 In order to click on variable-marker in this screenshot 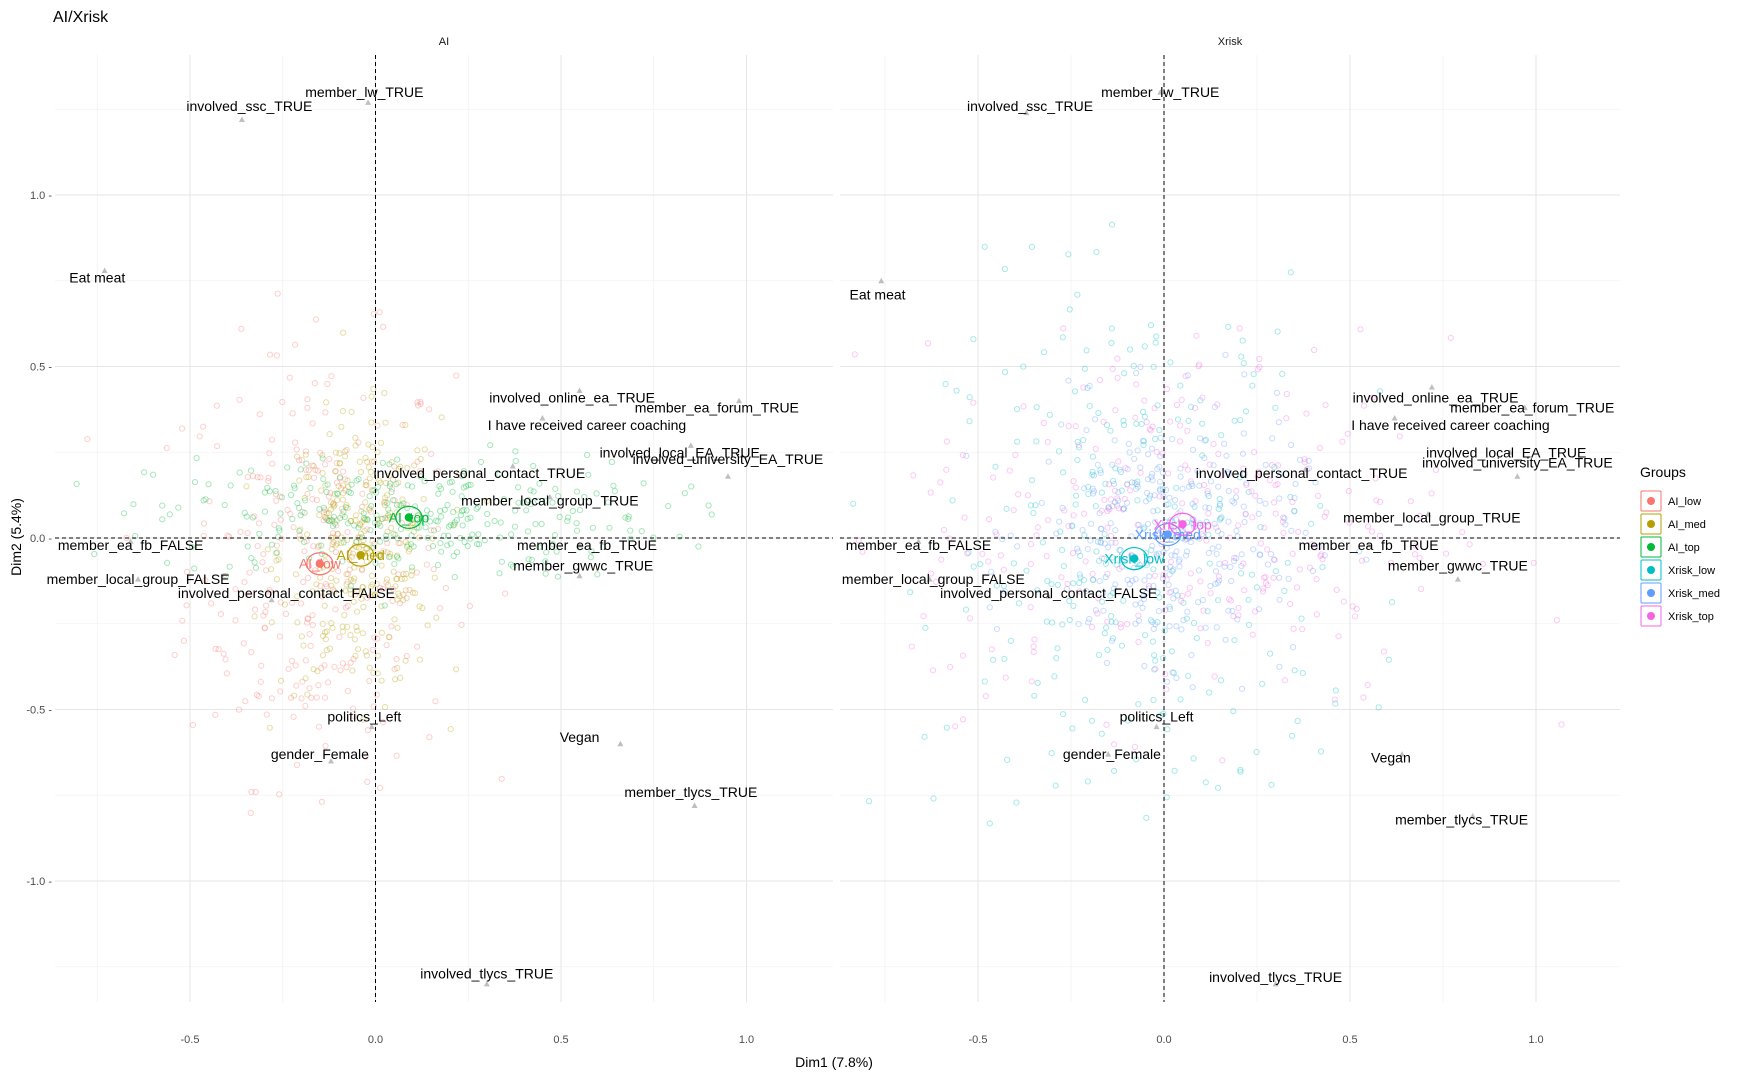, I will do `click(1305, 469)`.